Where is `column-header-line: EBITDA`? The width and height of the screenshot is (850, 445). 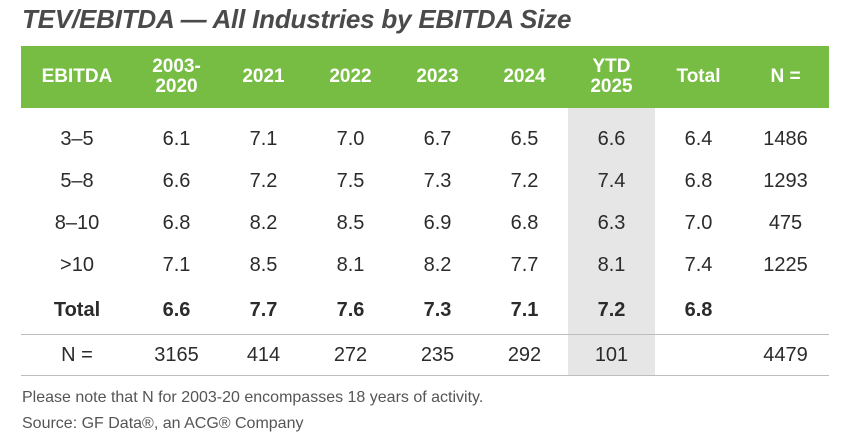 column-header-line: EBITDA is located at coordinates (77, 76).